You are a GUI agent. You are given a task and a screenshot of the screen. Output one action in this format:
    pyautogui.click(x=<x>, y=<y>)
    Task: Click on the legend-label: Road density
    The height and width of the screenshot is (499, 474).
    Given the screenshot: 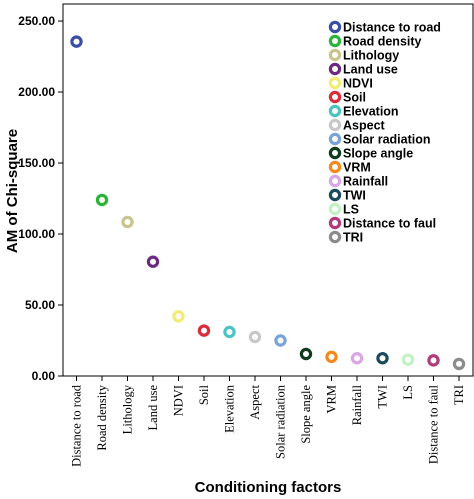 What is the action you would take?
    pyautogui.click(x=382, y=42)
    